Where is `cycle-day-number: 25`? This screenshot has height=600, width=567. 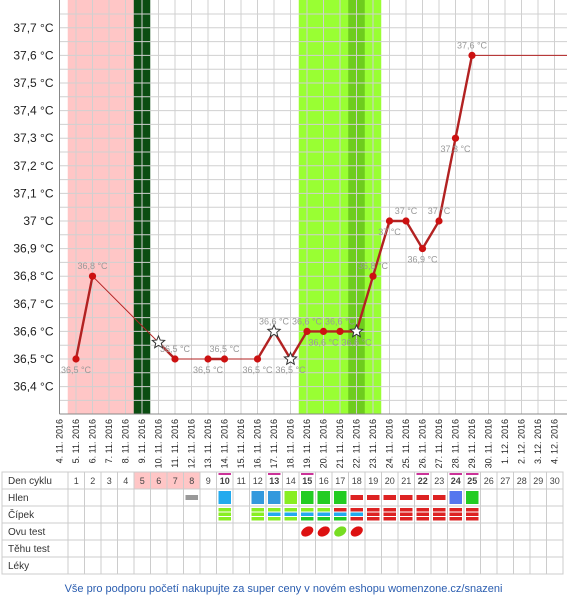
cycle-day-number: 25 is located at coordinates (472, 481).